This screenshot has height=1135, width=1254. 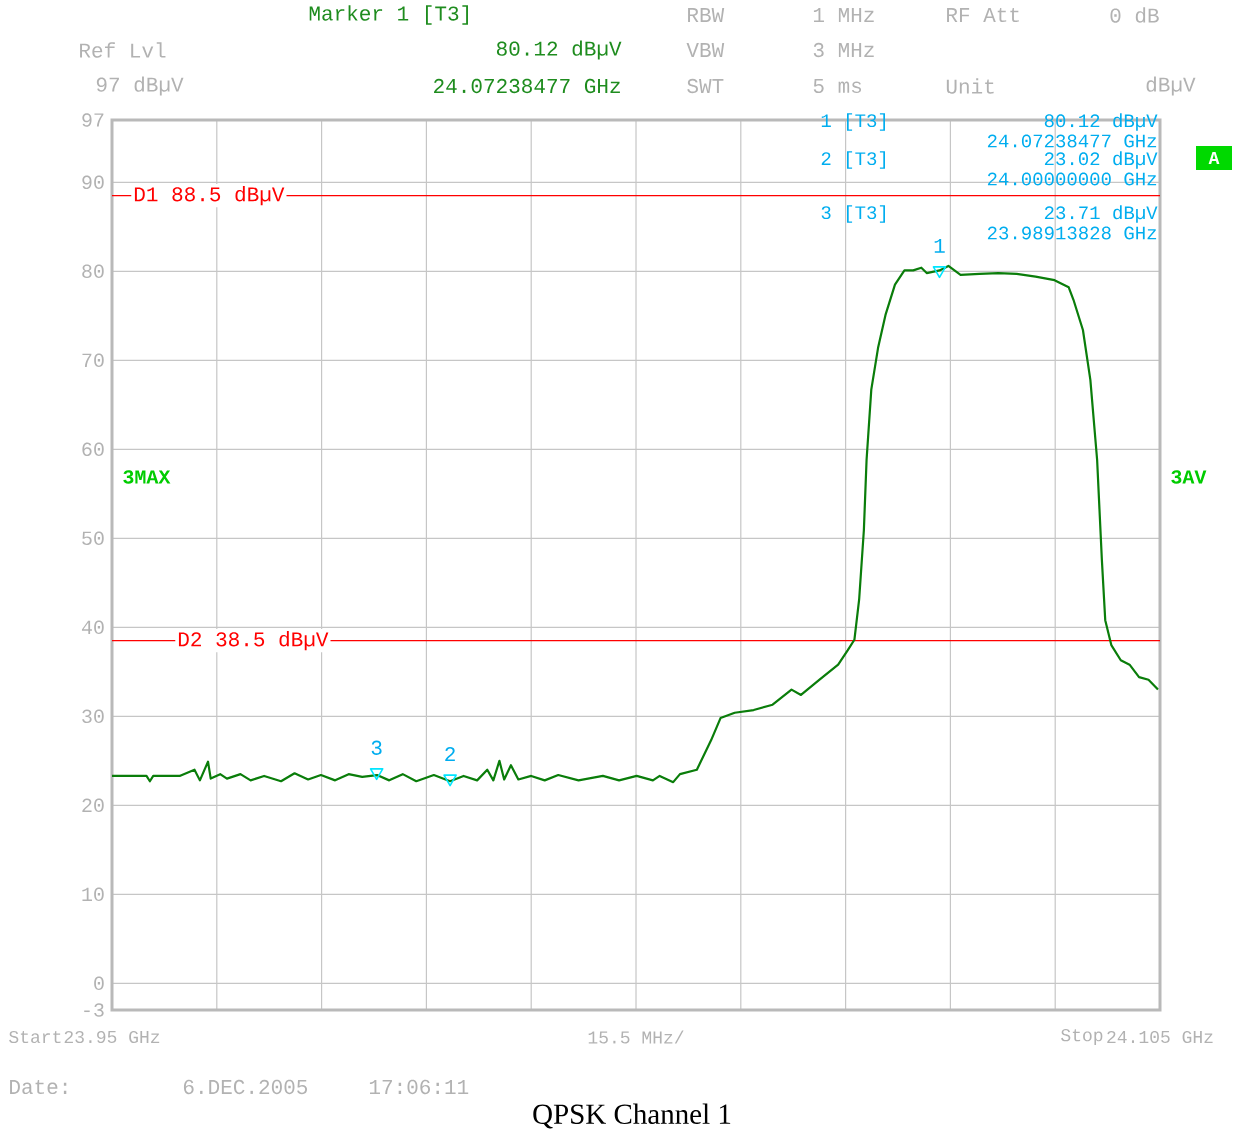 I want to click on text: RF Att, so click(x=983, y=15).